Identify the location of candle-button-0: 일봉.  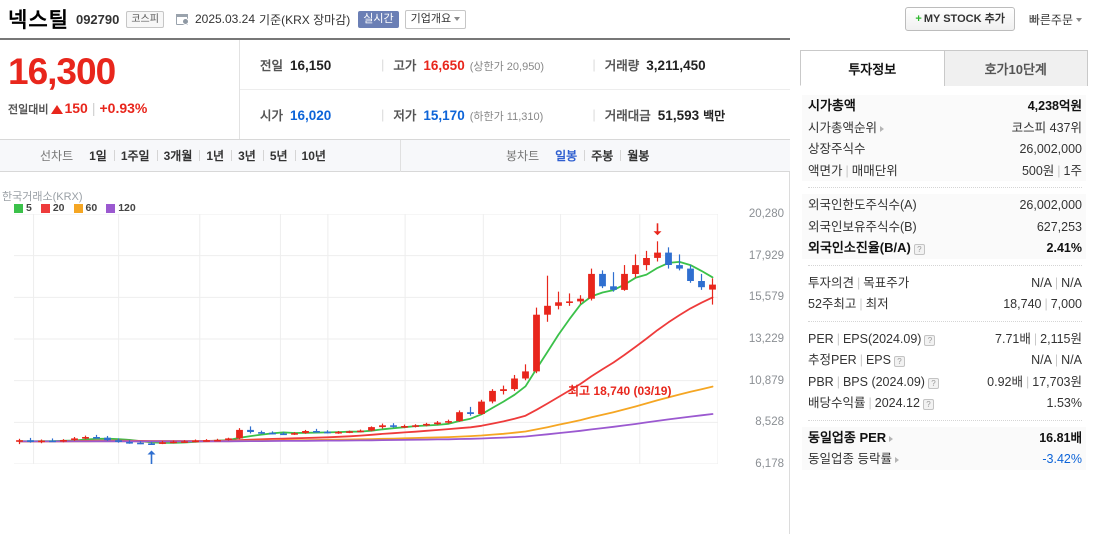
(566, 156).